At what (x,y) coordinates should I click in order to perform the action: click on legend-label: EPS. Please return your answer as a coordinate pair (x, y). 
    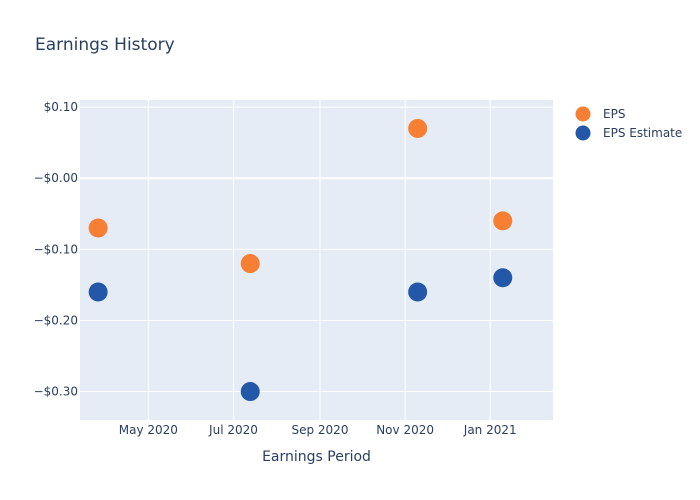
    Looking at the image, I should click on (614, 114).